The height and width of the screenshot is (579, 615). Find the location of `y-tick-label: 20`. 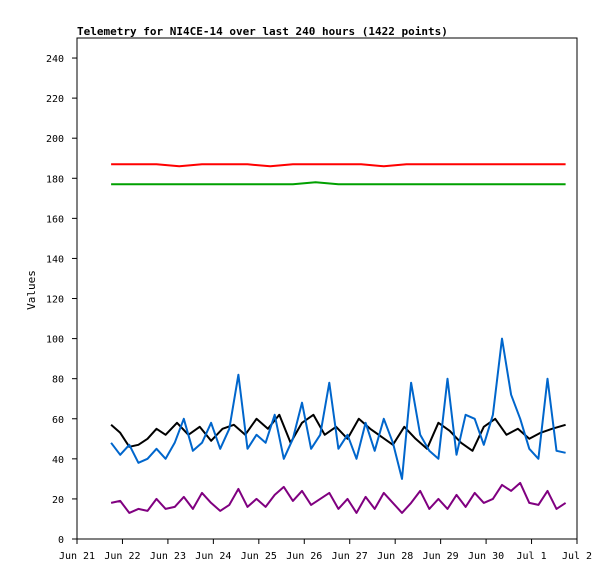

y-tick-label: 20 is located at coordinates (58, 500).